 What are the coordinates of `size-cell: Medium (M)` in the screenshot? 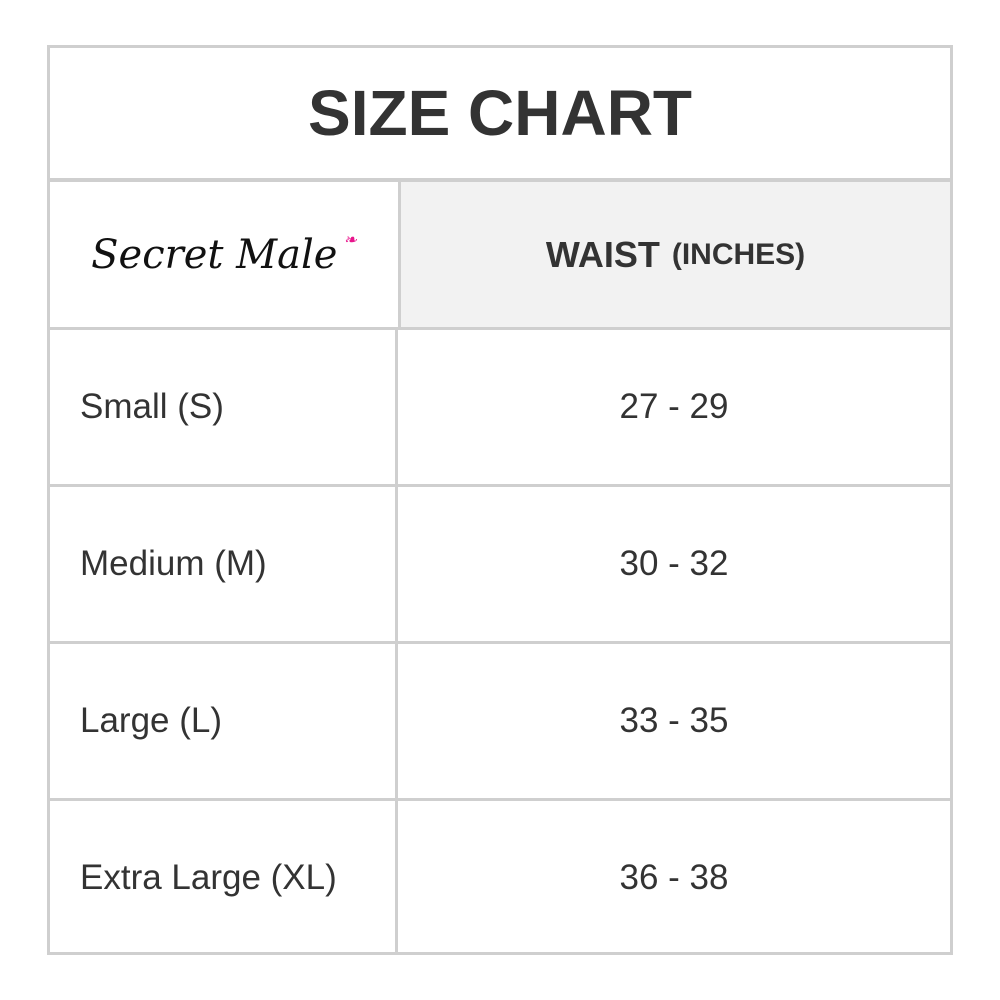 It's located at (224, 564).